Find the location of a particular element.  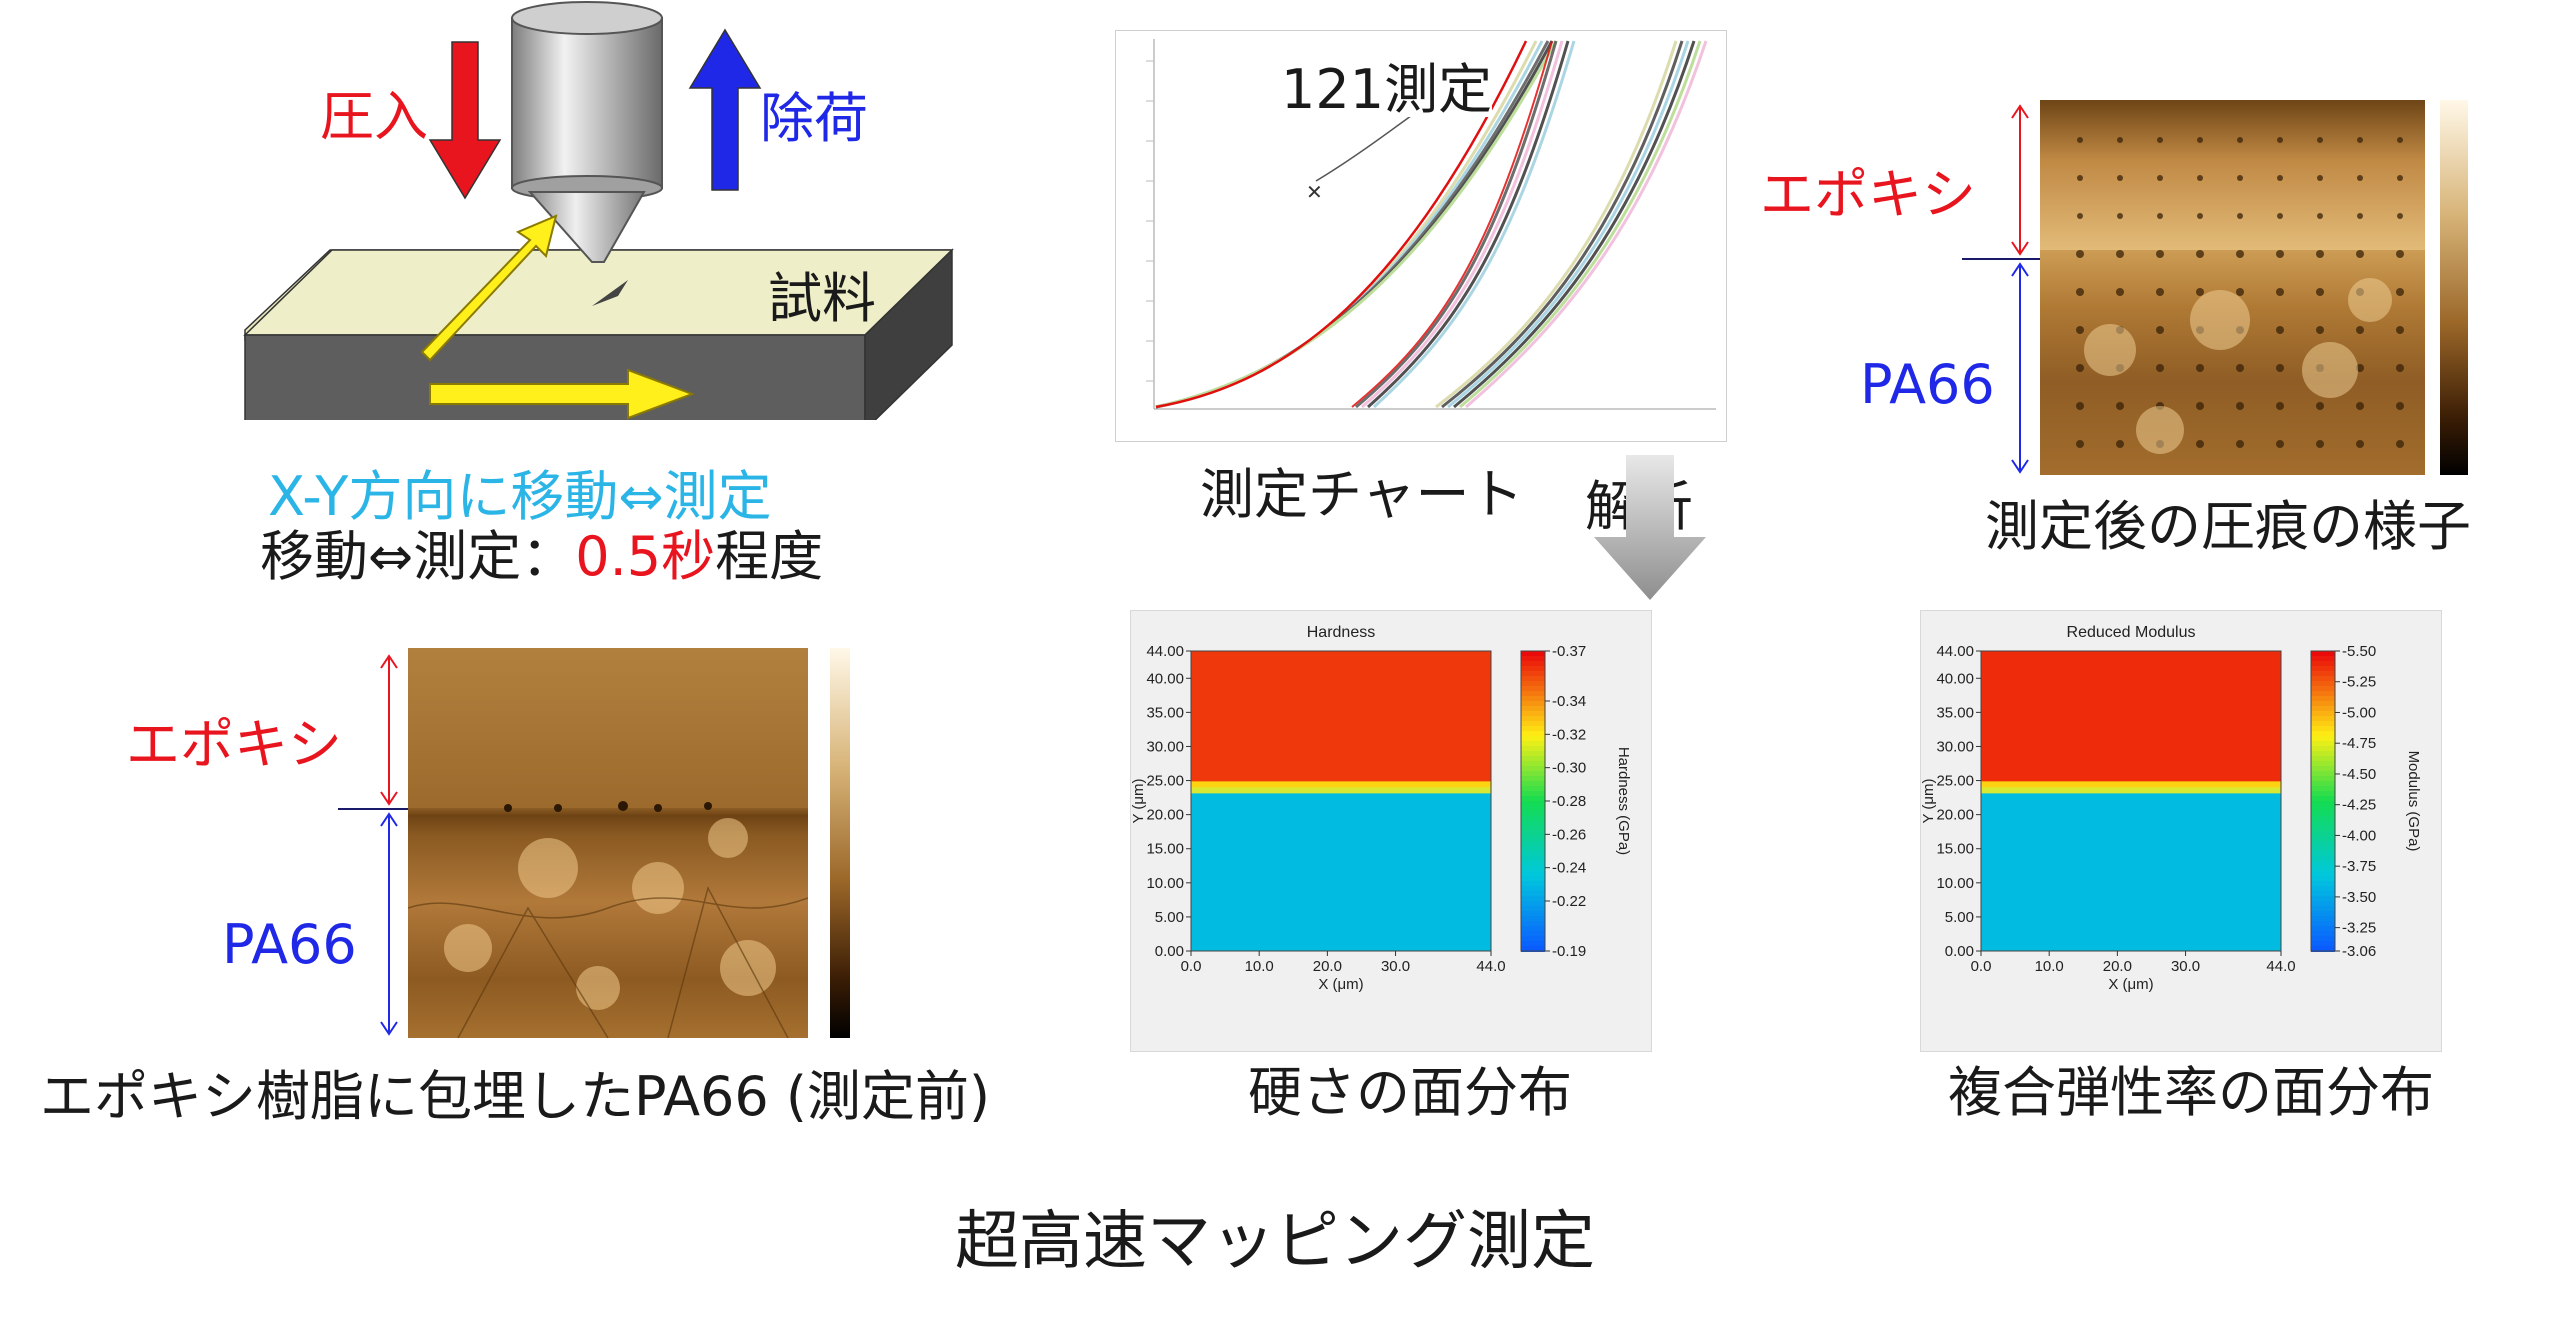

indenter-drawing is located at coordinates (598, 216).